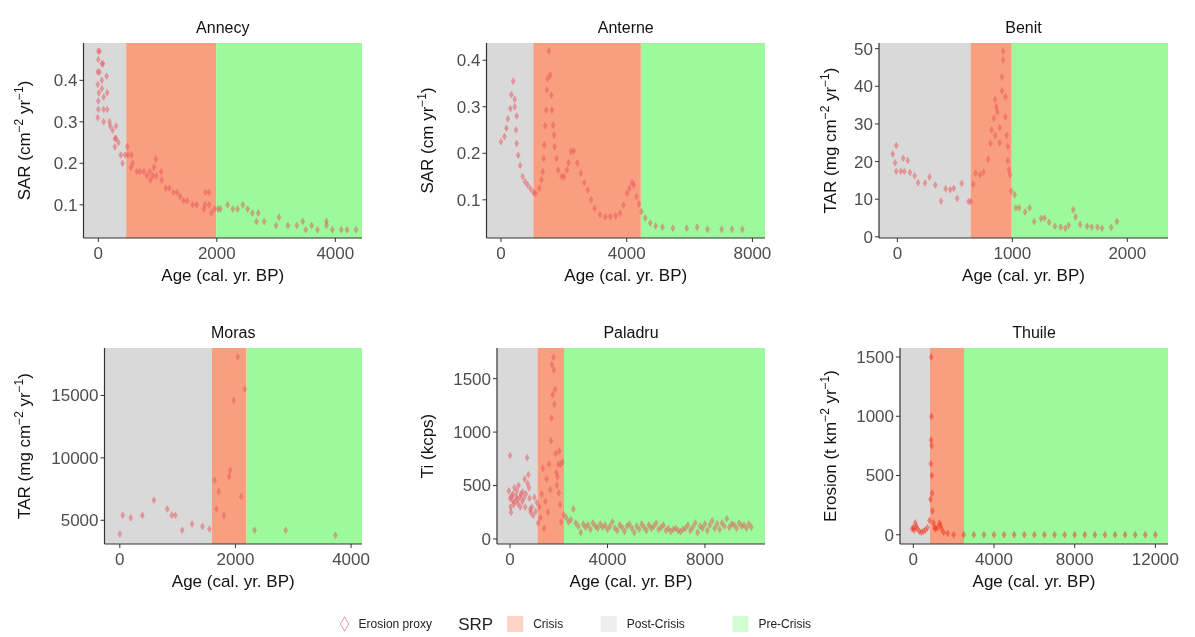 Image resolution: width=1195 pixels, height=637 pixels. I want to click on y-tick-label: 10000, so click(75, 458).